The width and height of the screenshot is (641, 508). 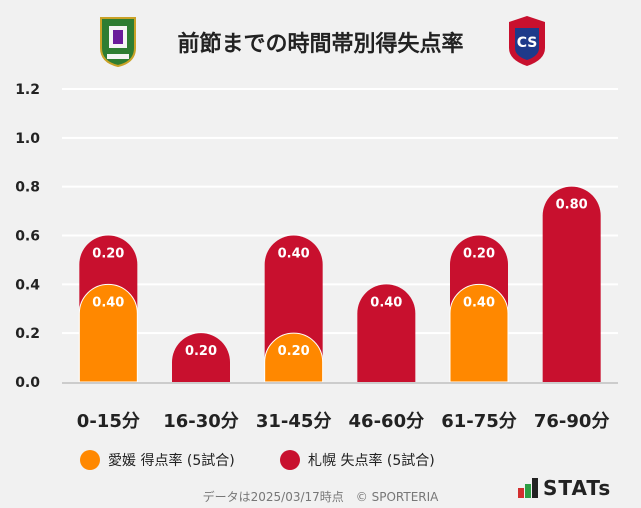 I want to click on legend-swatch-home, so click(x=90, y=460).